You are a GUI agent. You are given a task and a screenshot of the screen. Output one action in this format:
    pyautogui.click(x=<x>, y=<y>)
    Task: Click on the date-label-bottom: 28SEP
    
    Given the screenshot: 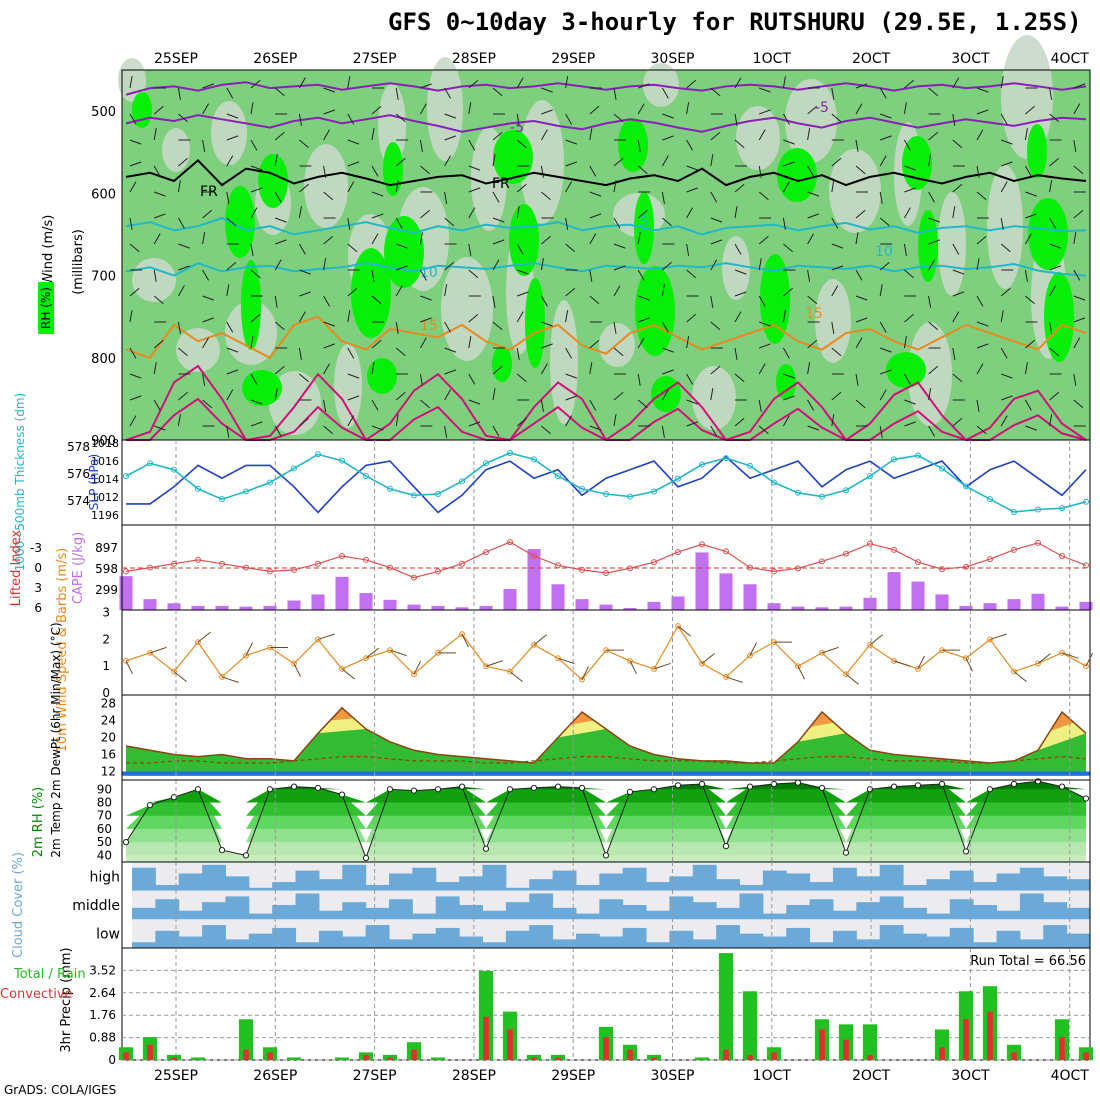 What is the action you would take?
    pyautogui.click(x=474, y=1076)
    